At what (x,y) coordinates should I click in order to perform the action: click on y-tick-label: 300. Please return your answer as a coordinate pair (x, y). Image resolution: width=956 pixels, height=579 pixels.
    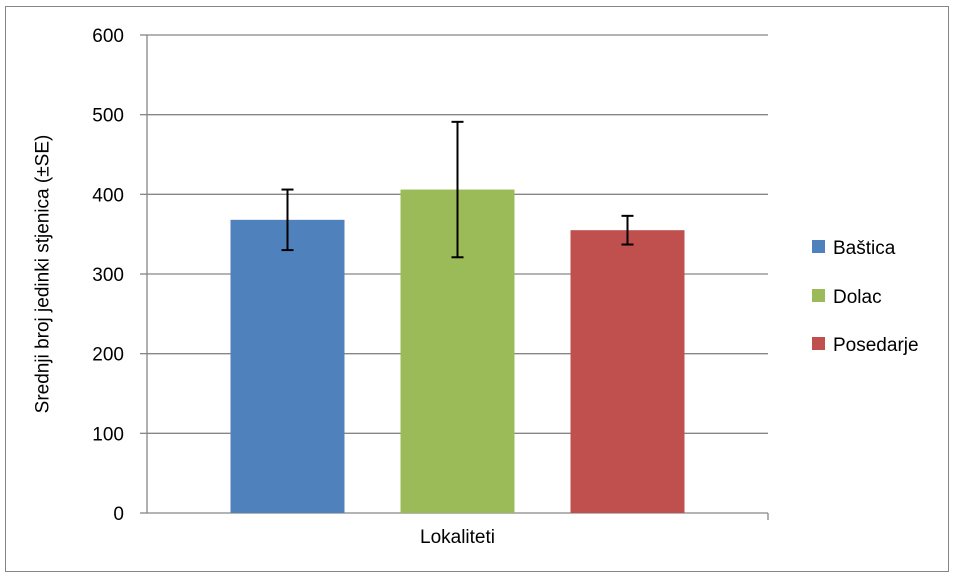
    Looking at the image, I should click on (108, 275).